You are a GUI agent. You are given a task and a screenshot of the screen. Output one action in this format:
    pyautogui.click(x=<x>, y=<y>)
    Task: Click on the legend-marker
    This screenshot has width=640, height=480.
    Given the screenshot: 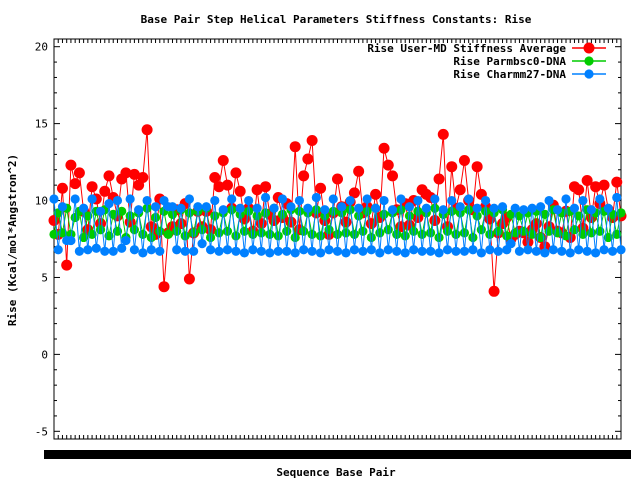 What is the action you would take?
    pyautogui.click(x=589, y=48)
    